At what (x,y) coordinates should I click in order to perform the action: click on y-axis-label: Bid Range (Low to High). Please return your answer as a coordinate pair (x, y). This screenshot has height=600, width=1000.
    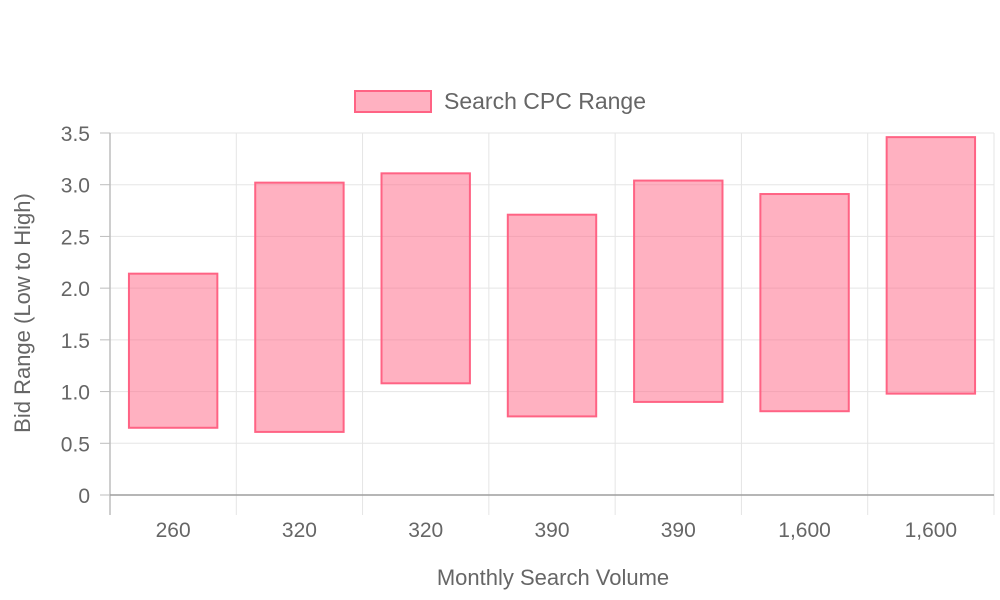
    Looking at the image, I should click on (22, 313).